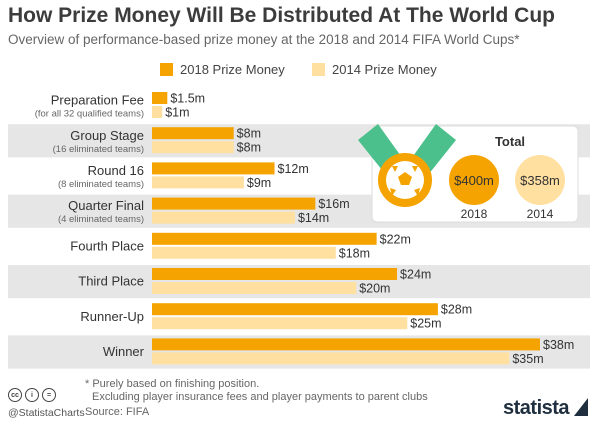  I want to click on data-label-2014: $1m, so click(177, 113).